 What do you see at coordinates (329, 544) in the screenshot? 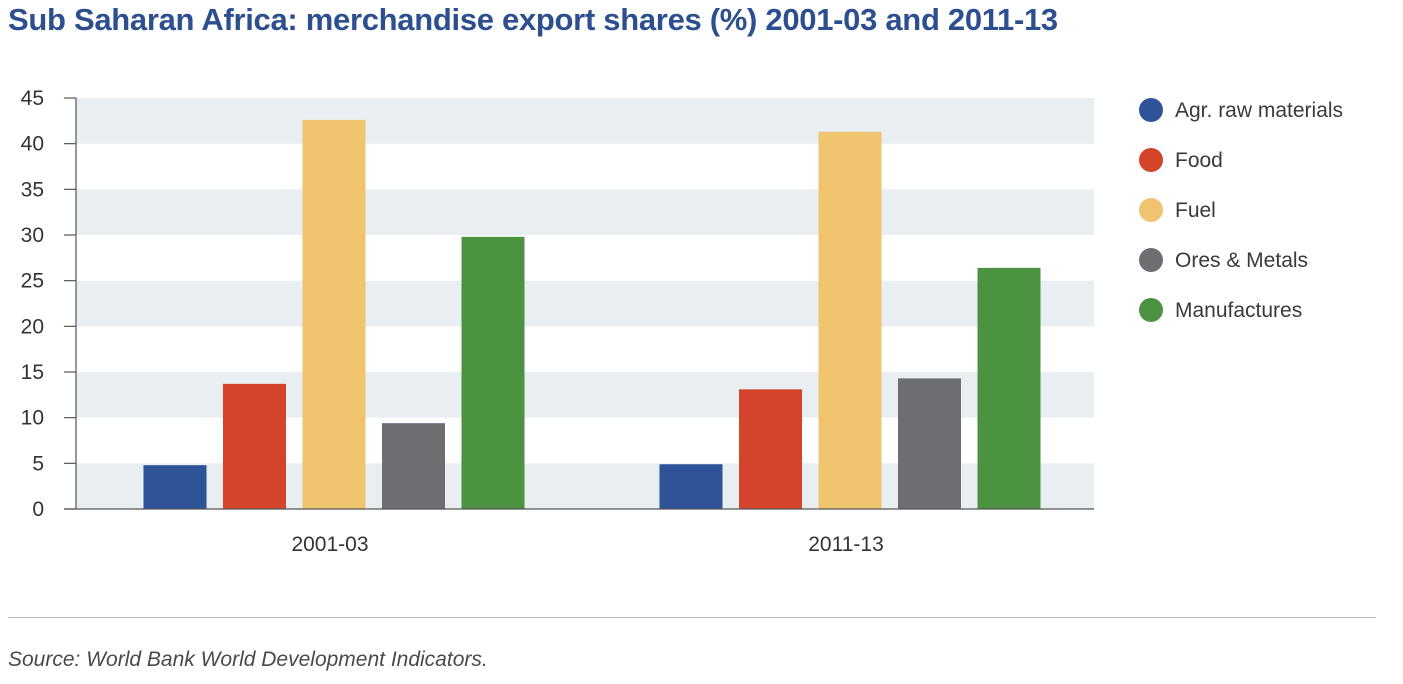
I see `x-tick-label: 2001-03` at bounding box center [329, 544].